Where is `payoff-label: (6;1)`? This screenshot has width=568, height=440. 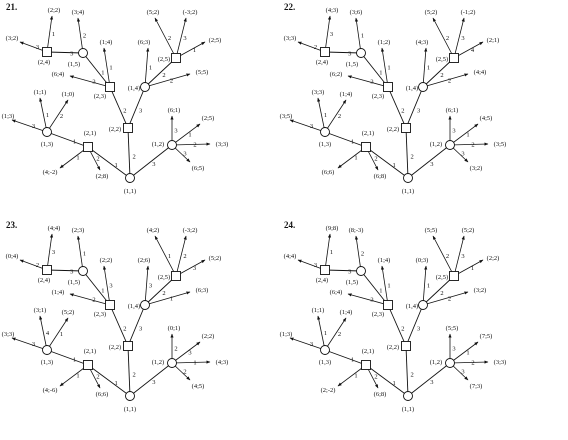
payoff-label: (6;1) is located at coordinates (174, 110).